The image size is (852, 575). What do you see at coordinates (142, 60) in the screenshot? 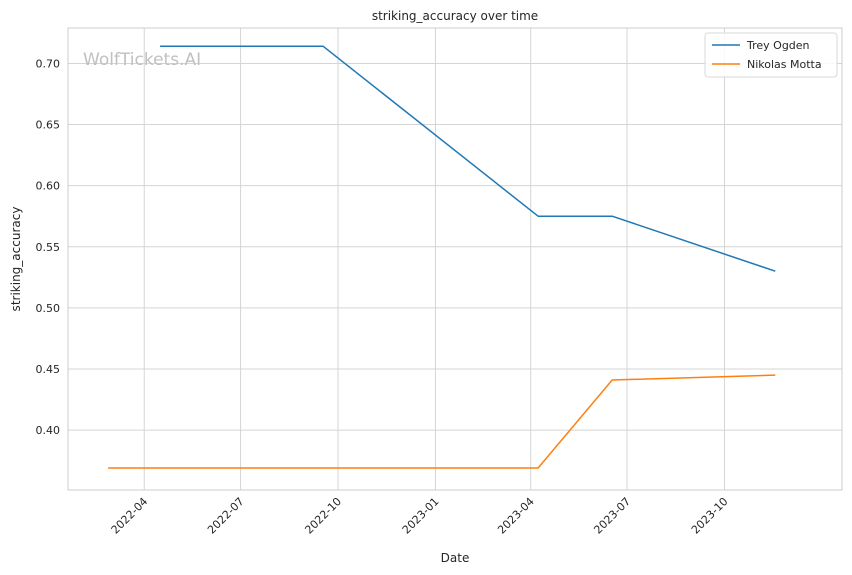
I see `watermark: WolfTickets.AI` at bounding box center [142, 60].